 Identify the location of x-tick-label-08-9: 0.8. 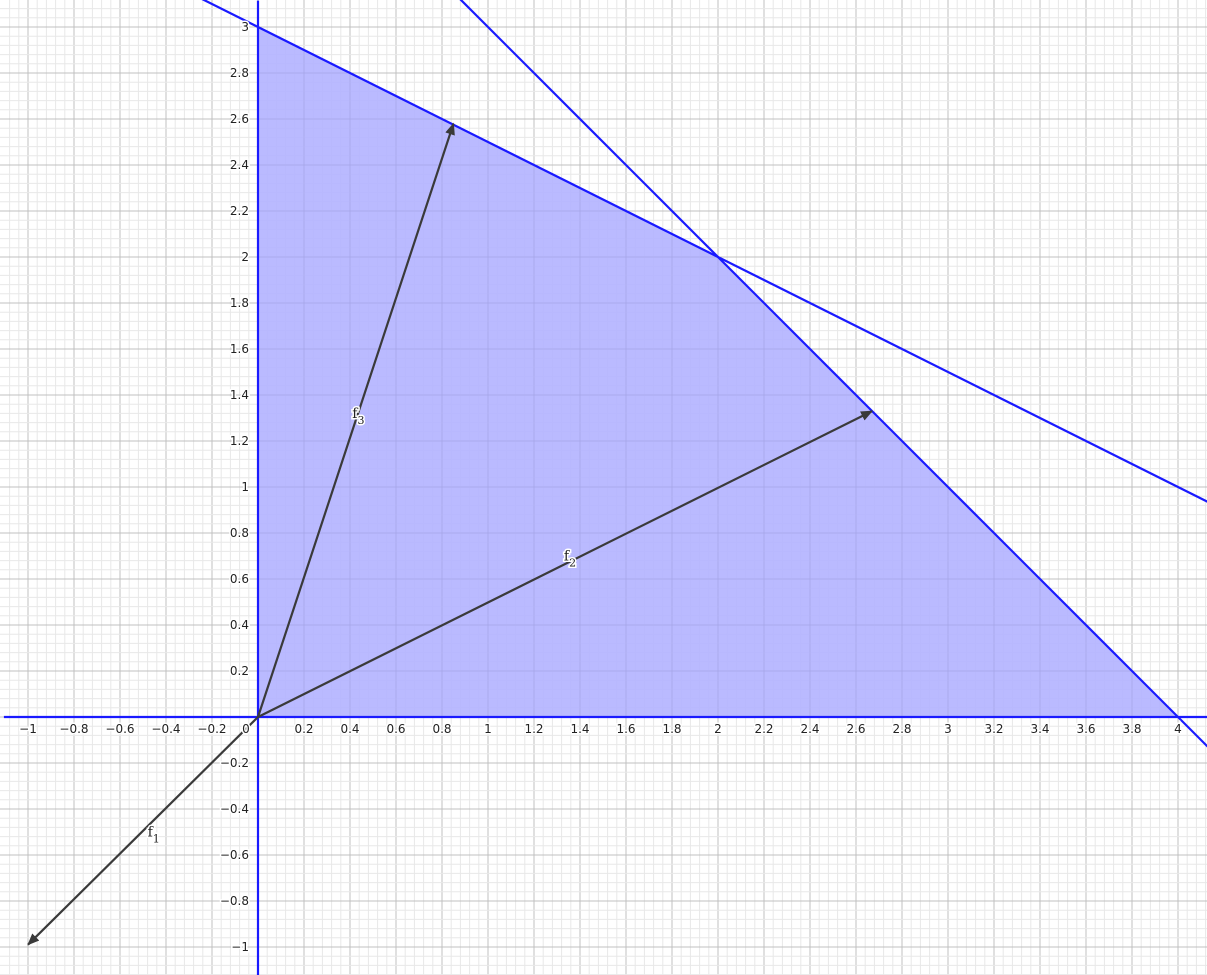
(441, 729).